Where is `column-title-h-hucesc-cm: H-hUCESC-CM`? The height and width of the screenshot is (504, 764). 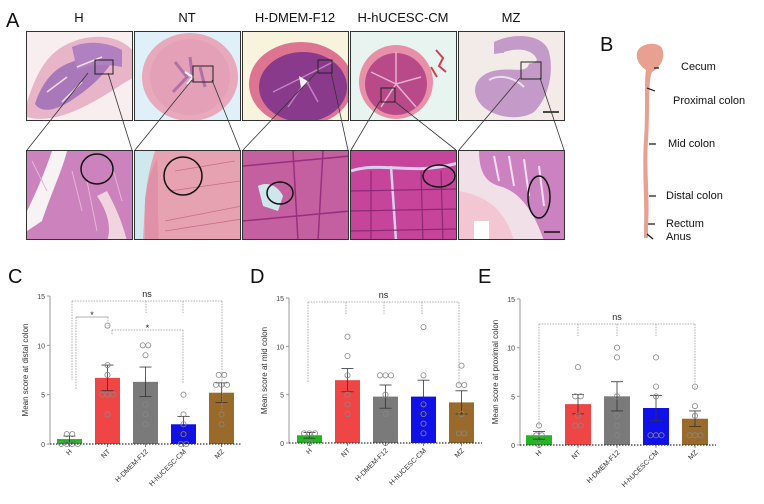
column-title-h-hucesc-cm: H-hUCESC-CM is located at coordinates (403, 17).